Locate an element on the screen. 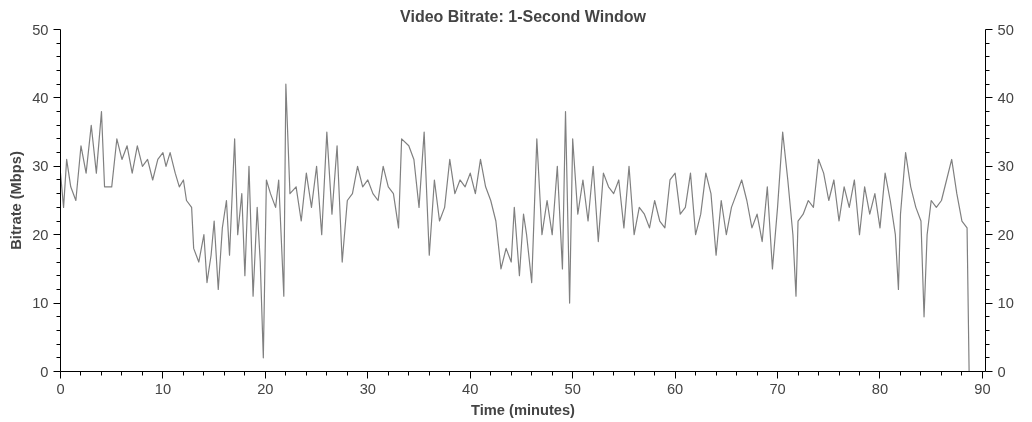 Image resolution: width=1032 pixels, height=422 pixels. x-tick-label: 30 is located at coordinates (367, 388).